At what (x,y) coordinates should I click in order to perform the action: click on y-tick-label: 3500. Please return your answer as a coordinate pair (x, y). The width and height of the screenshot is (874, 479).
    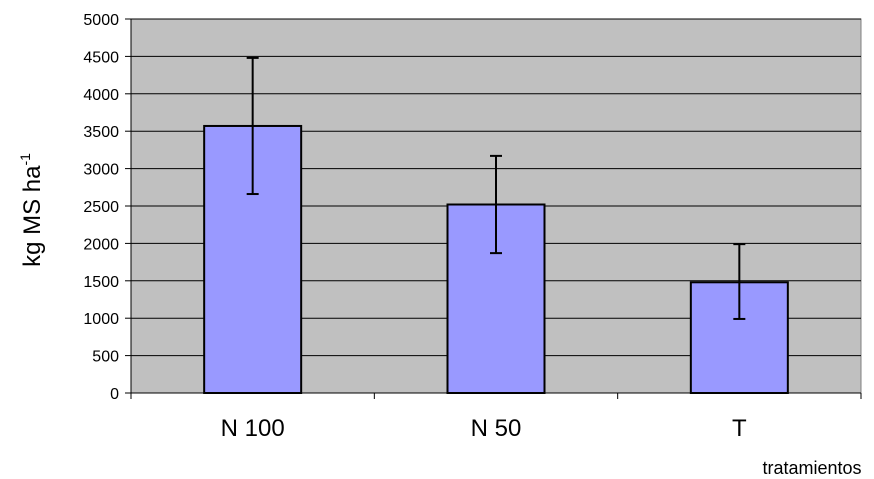
    Looking at the image, I should click on (101, 132).